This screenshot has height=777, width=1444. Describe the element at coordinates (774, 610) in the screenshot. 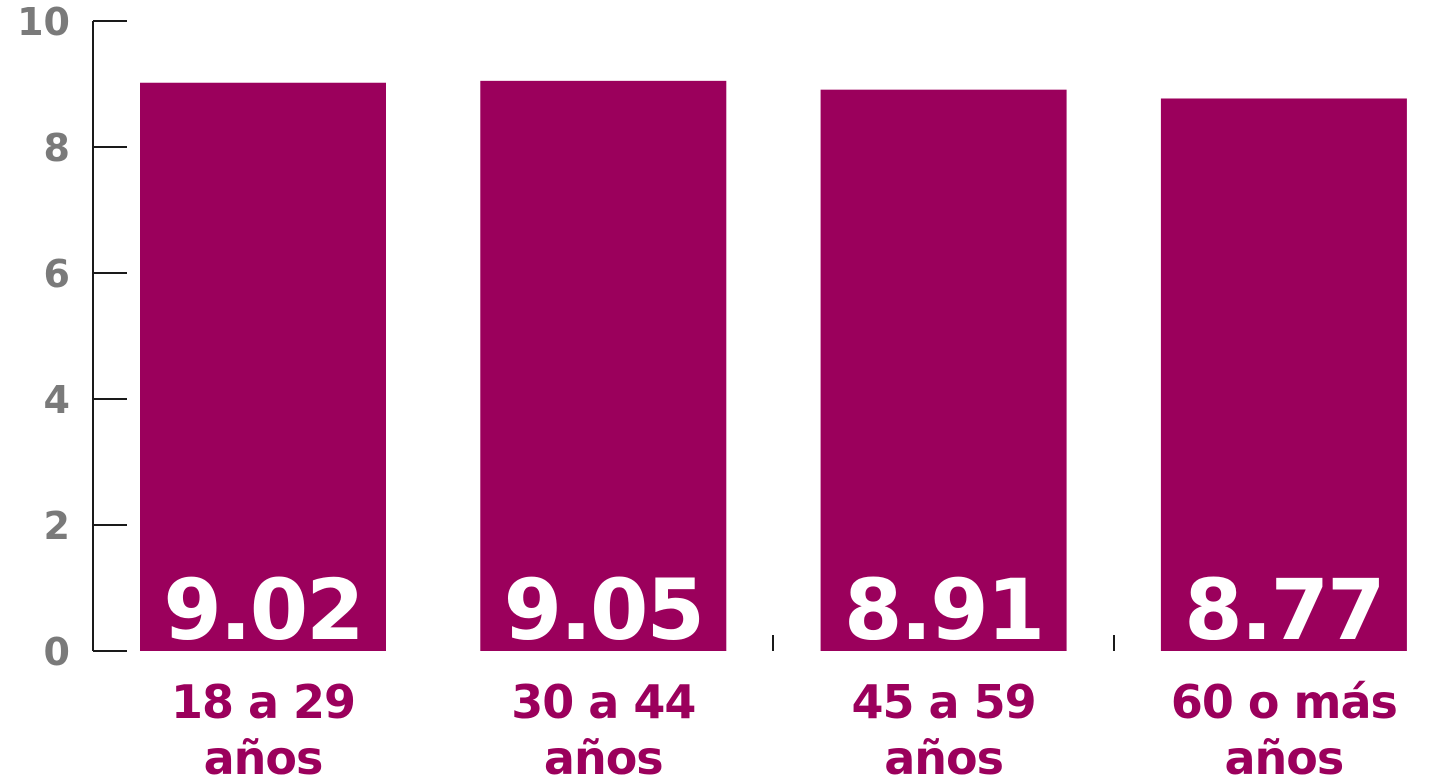

I see `value-labels: 9.02 9.05 8.91 8.77` at that location.